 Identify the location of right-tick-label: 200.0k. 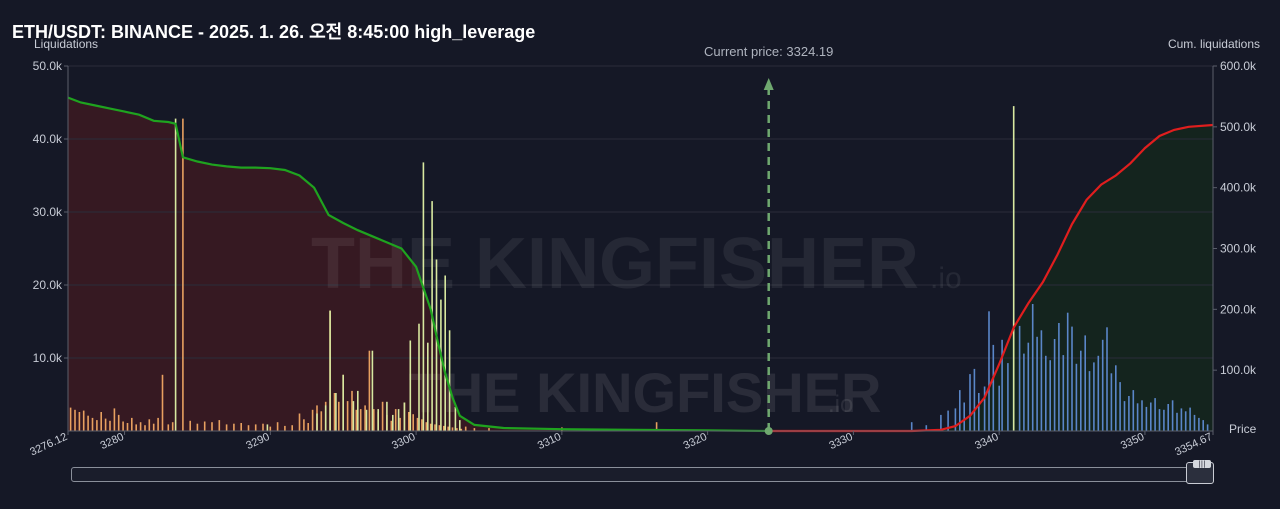
(1238, 309).